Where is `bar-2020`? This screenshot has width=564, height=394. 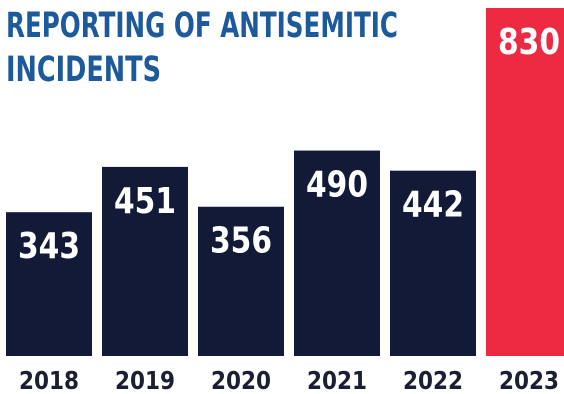
bar-2020 is located at coordinates (241, 281).